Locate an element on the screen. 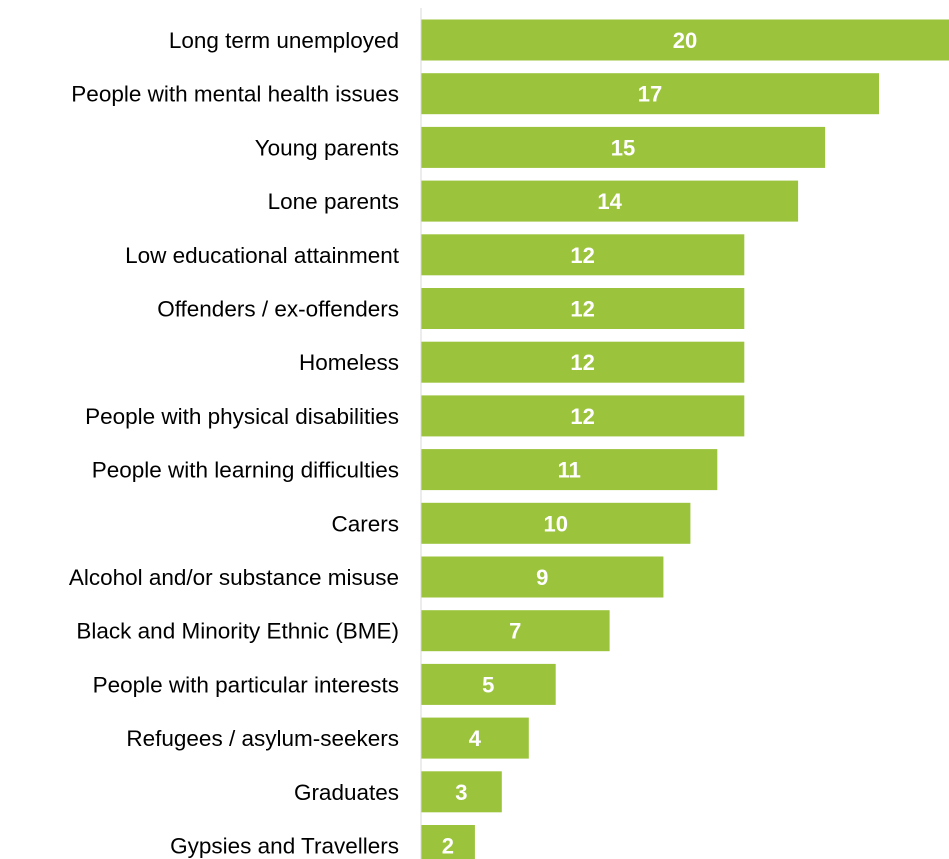 This screenshot has height=859, width=949. value-label: 3 is located at coordinates (461, 792).